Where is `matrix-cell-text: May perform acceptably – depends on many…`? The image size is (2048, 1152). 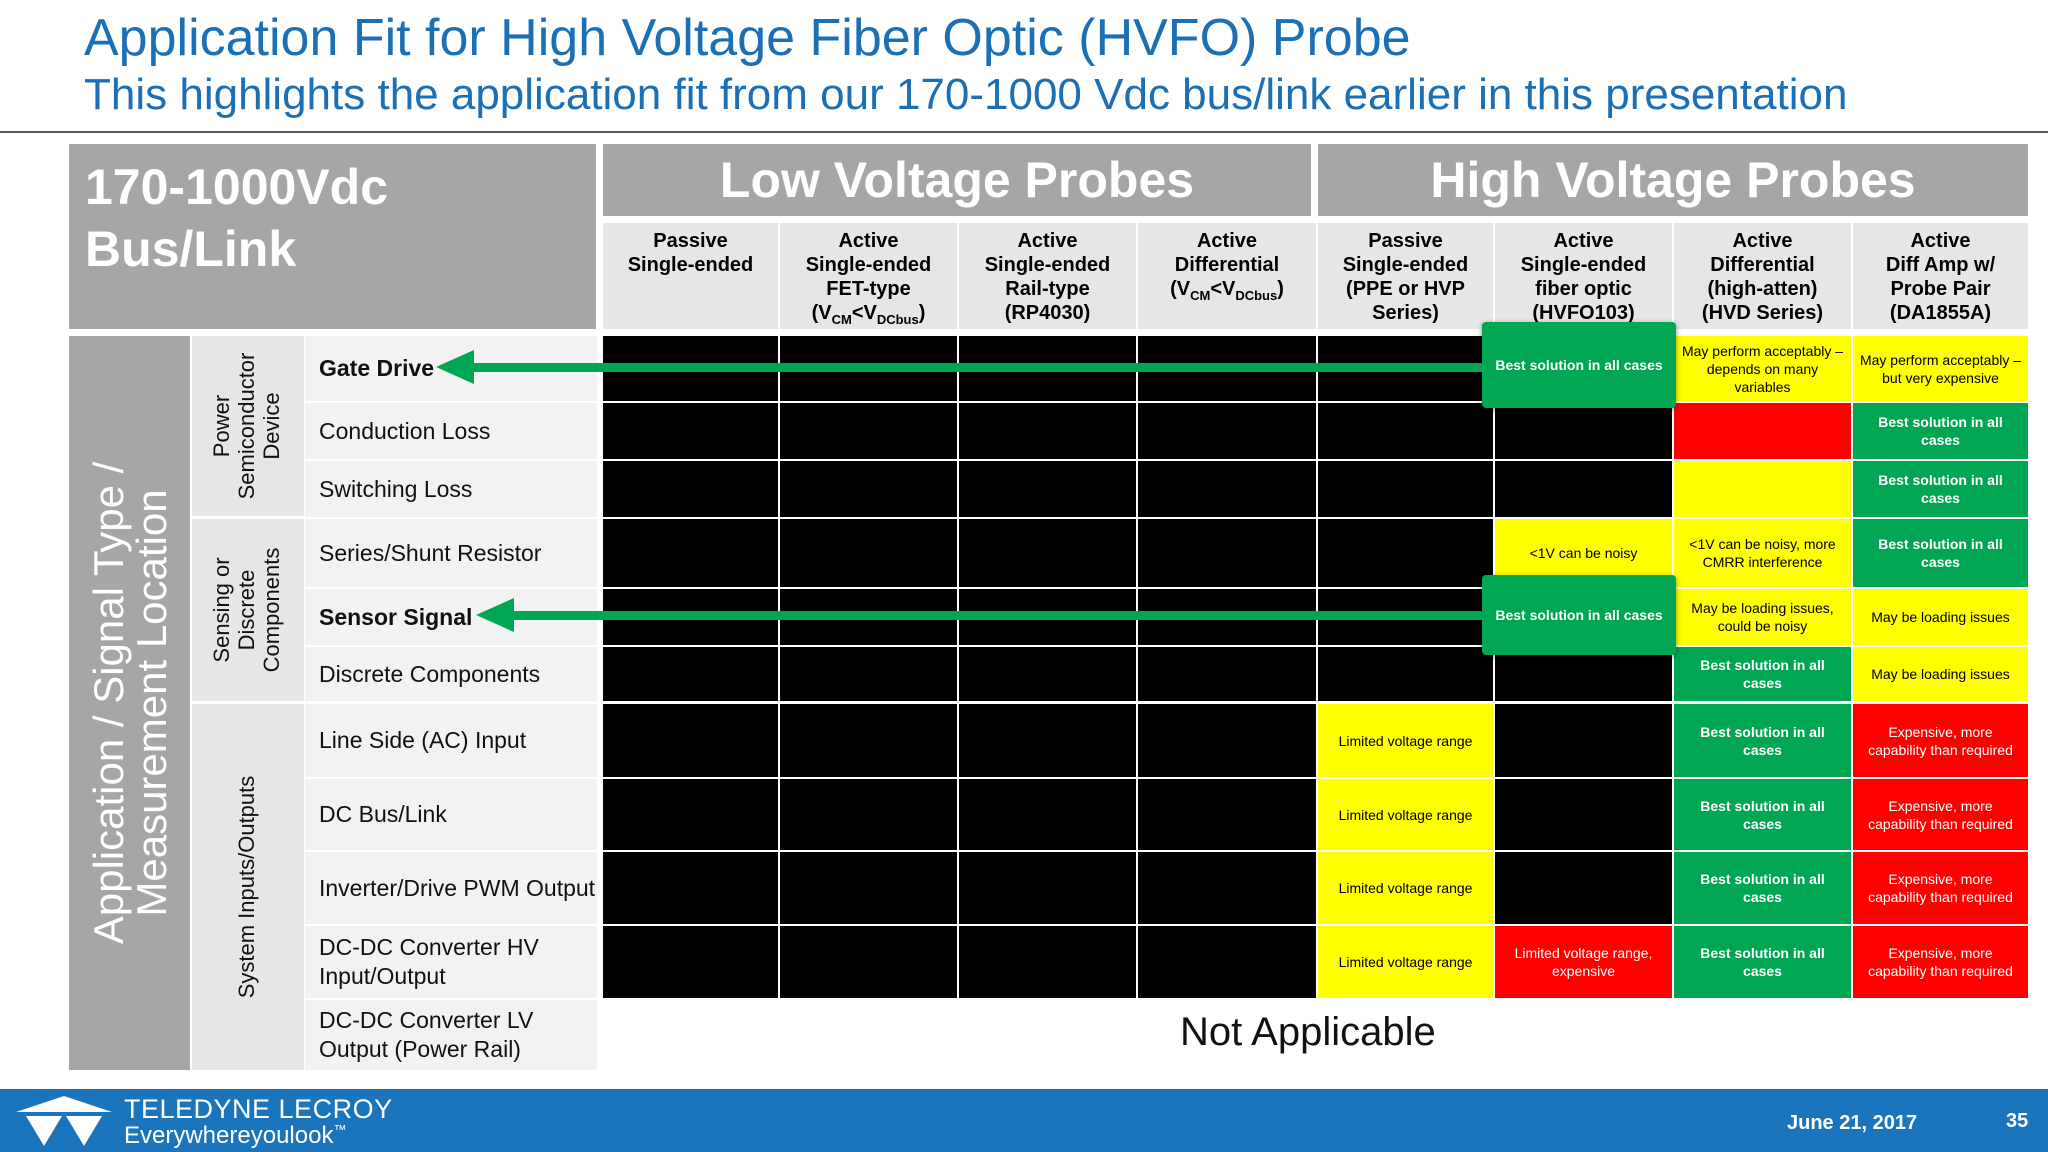
matrix-cell-text: May perform acceptably – depends on many… is located at coordinates (1762, 368).